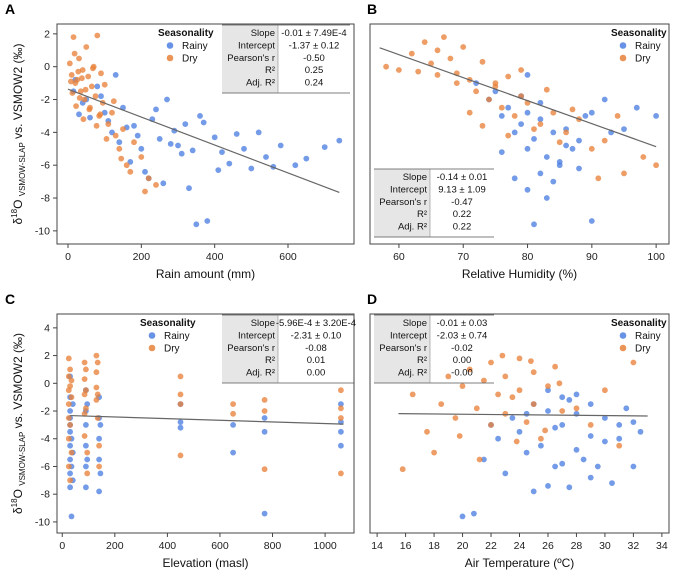 The image size is (685, 585). What do you see at coordinates (461, 189) in the screenshot?
I see `stats-value: 9.13 ± 1.09` at bounding box center [461, 189].